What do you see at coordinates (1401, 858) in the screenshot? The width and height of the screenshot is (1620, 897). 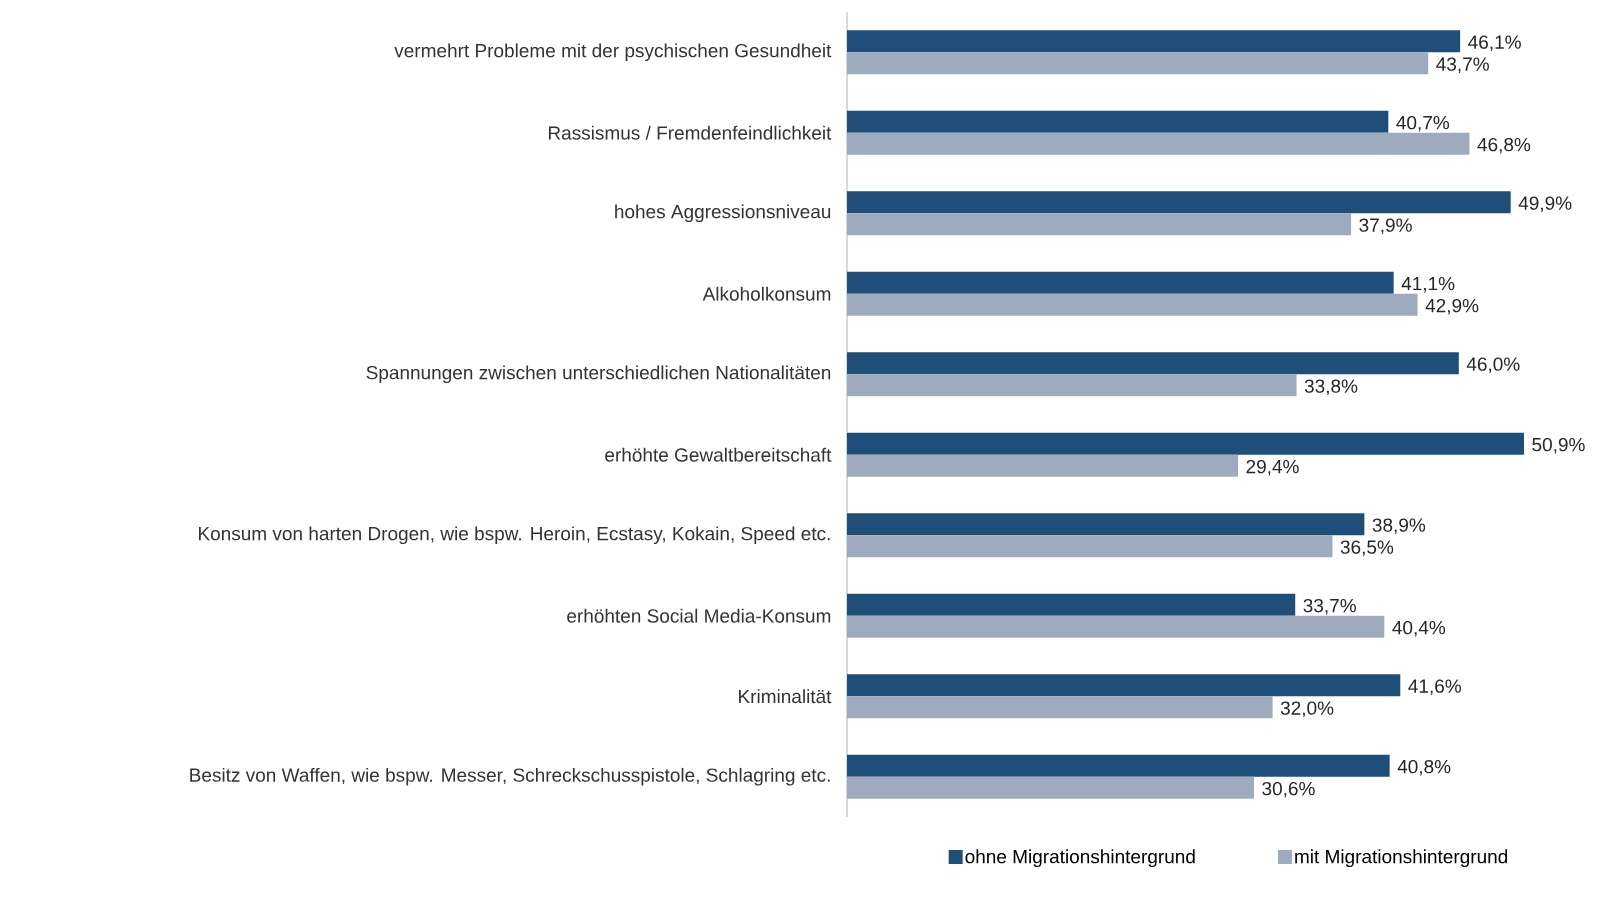 I see `legend-label: mit Migrationshintergrund` at bounding box center [1401, 858].